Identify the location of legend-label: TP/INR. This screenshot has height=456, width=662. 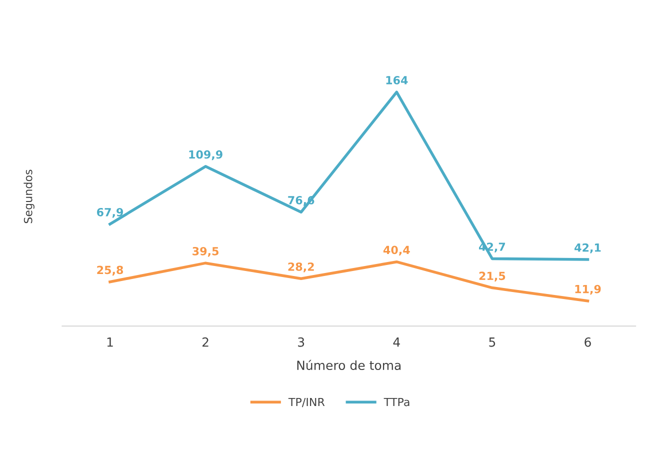
(306, 403).